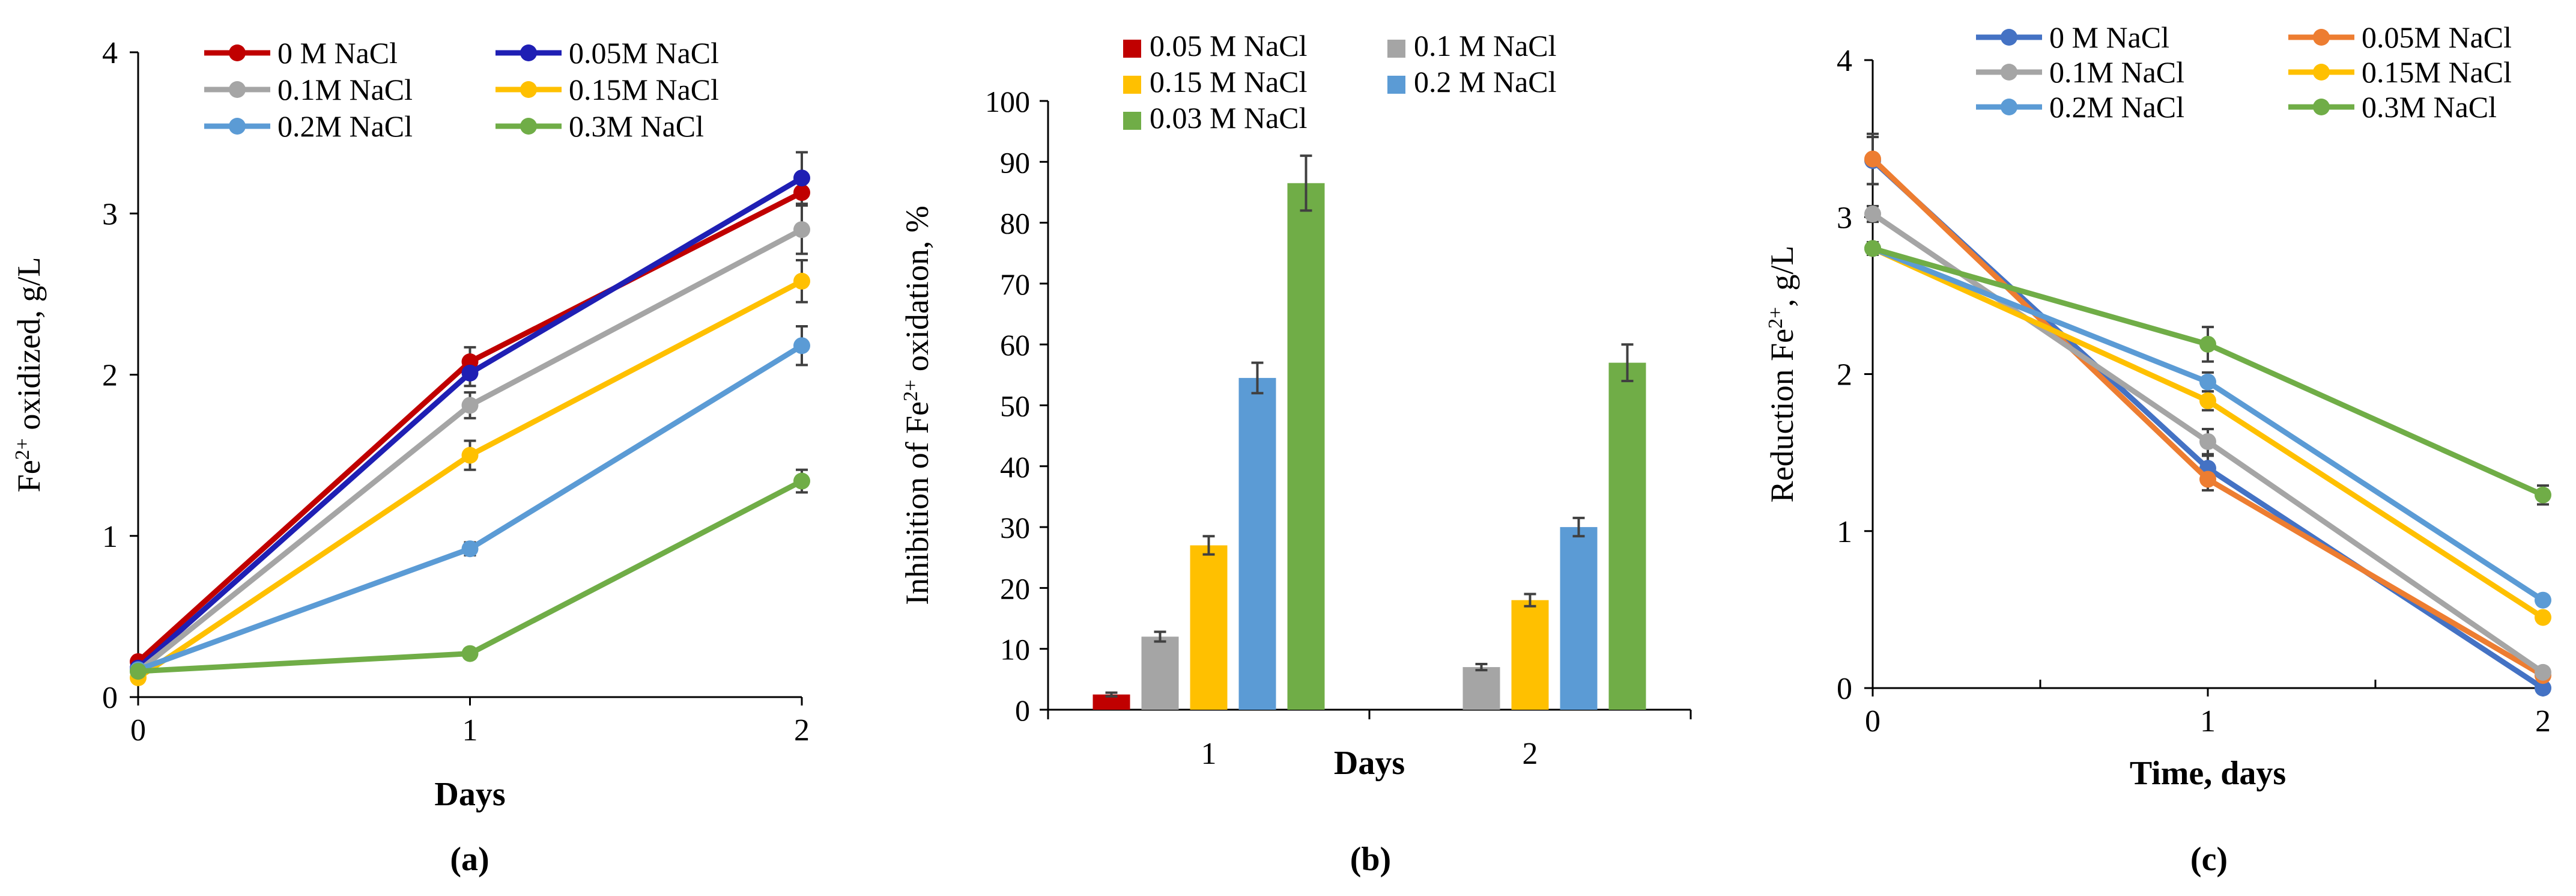  I want to click on legend-entry: 0.2 M NaCl, so click(1485, 82).